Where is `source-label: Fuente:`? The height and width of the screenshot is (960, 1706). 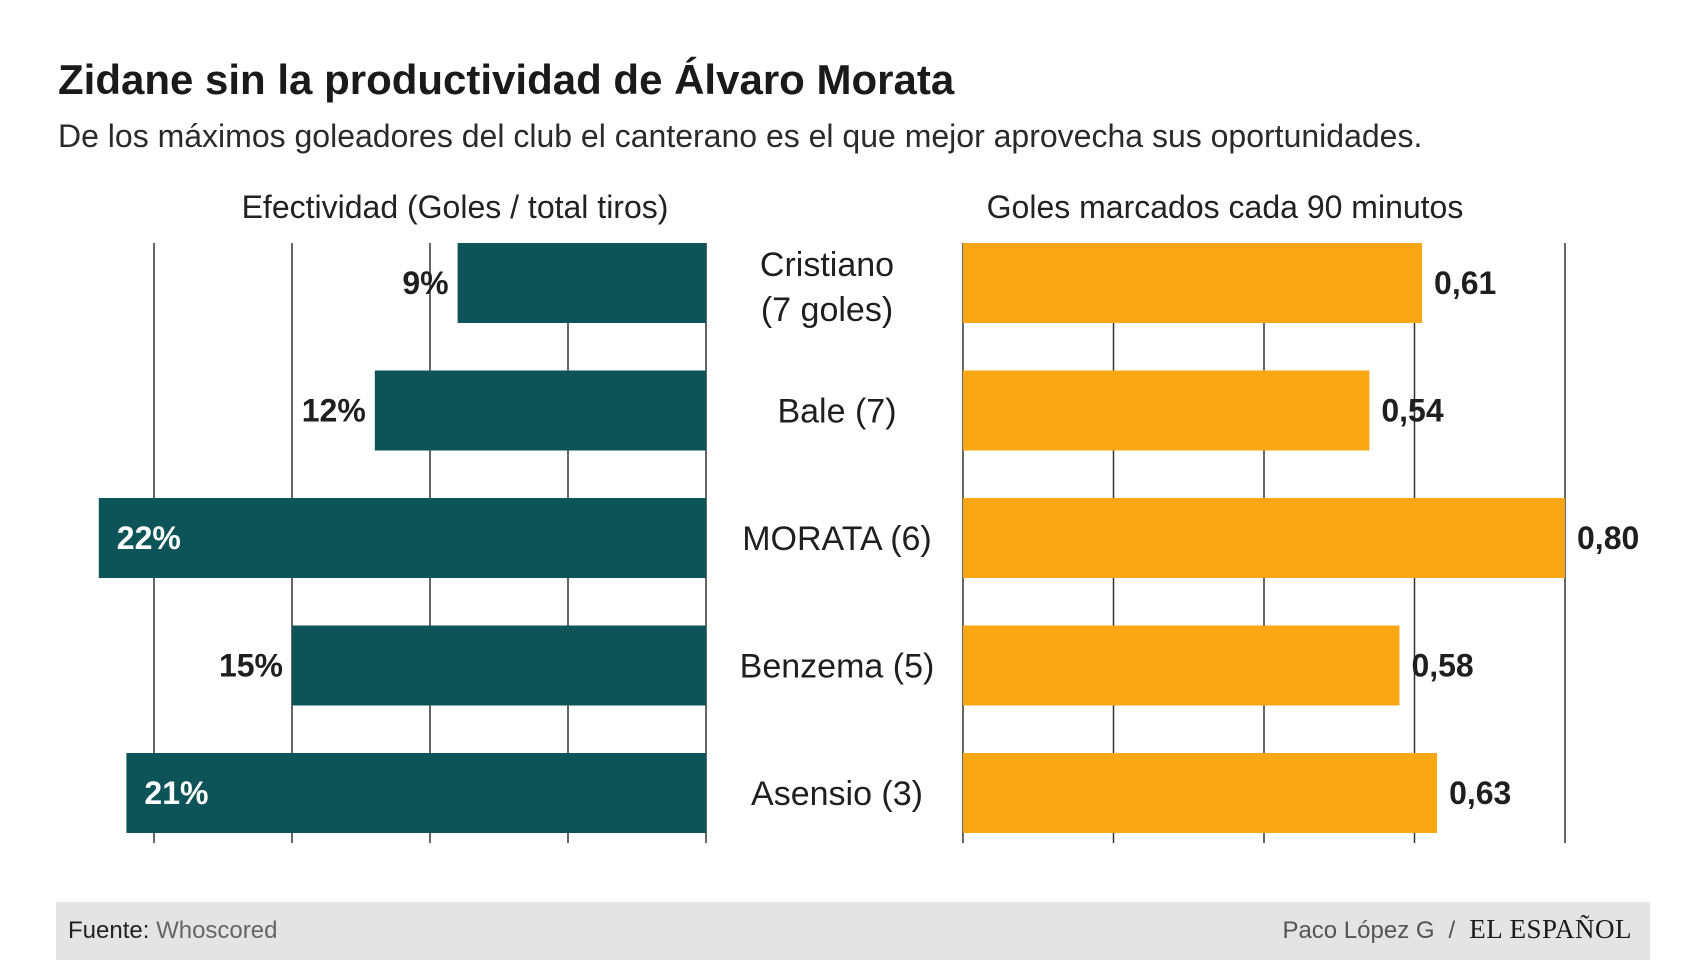 source-label: Fuente: is located at coordinates (109, 930).